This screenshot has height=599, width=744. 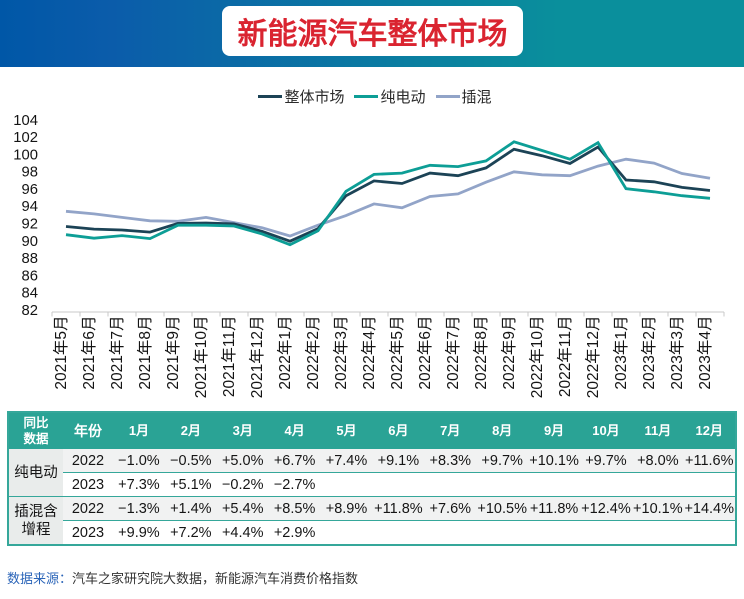 I want to click on svg-text: 104, so click(x=25, y=121).